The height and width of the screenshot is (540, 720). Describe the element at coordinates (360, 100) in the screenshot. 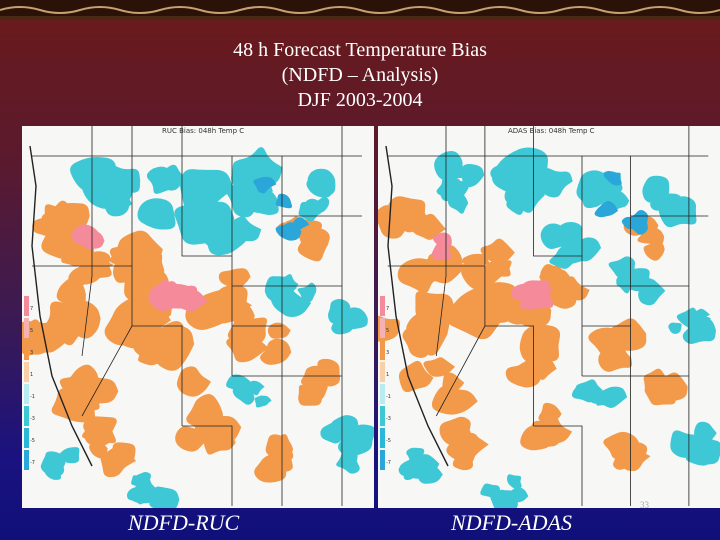

I see `slide-title-line3: DJF 2003-2004` at that location.